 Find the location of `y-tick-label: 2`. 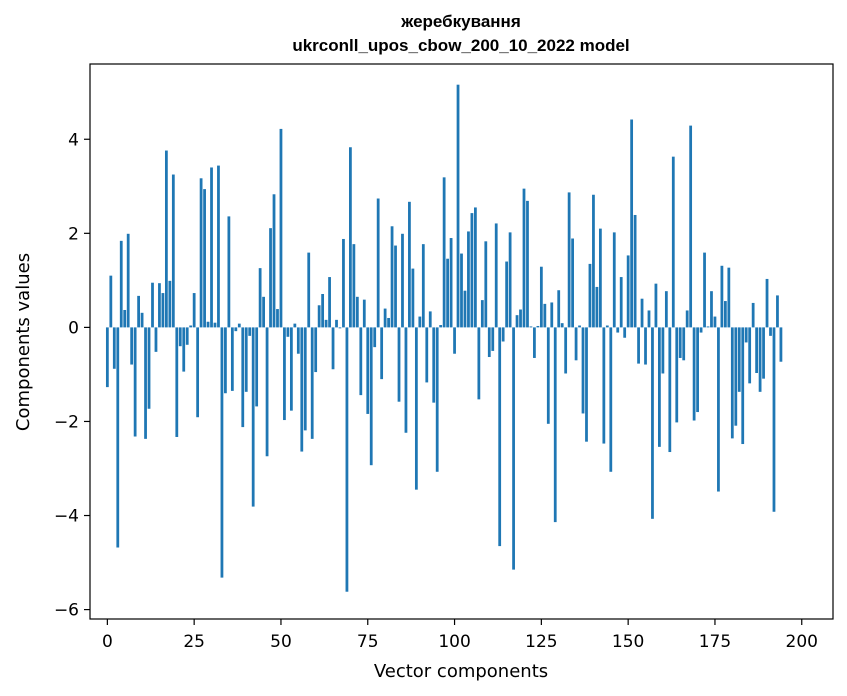

y-tick-label: 2 is located at coordinates (73, 234).